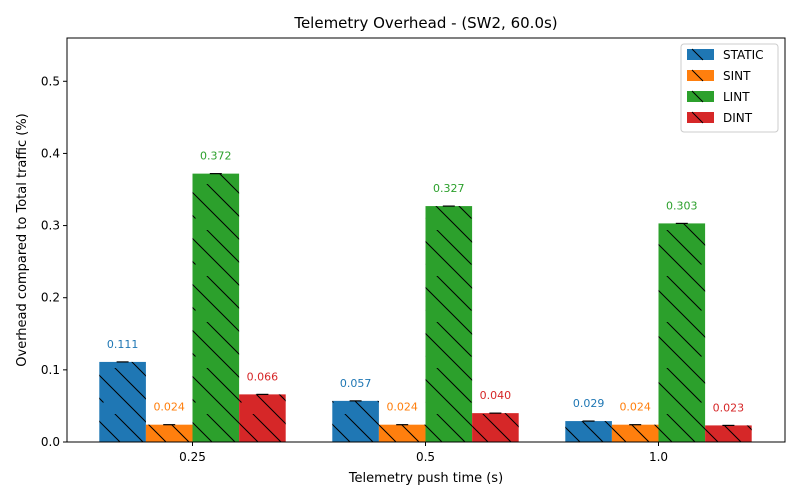 The image size is (800, 500). I want to click on legend-swatch-sint, so click(700, 75).